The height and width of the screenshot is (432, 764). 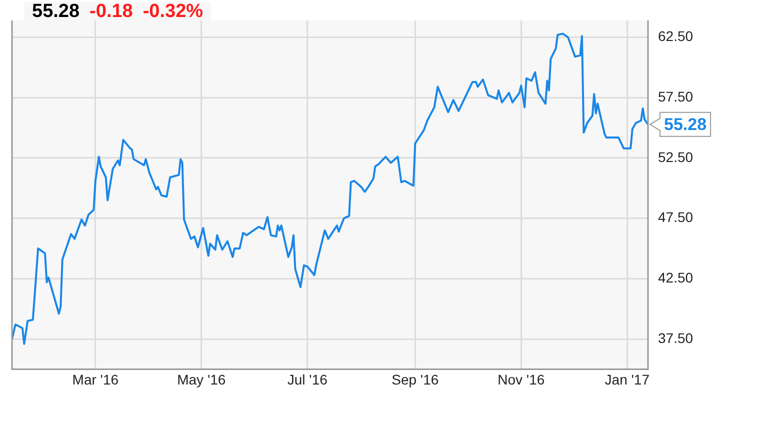 I want to click on y-tick-label: 42.50, so click(x=676, y=278).